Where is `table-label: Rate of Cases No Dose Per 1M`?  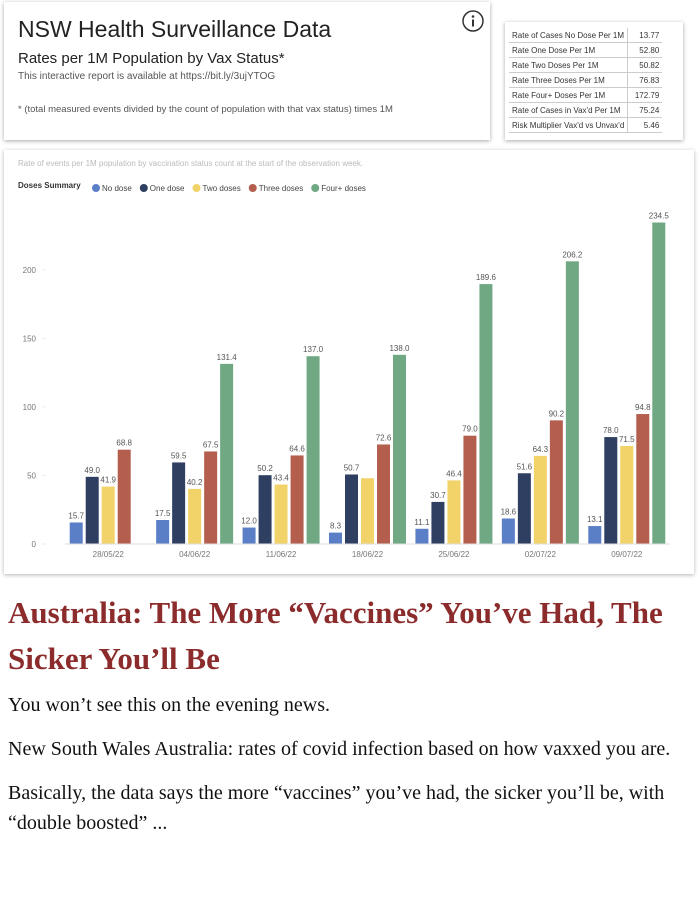 table-label: Rate of Cases No Dose Per 1M is located at coordinates (568, 35).